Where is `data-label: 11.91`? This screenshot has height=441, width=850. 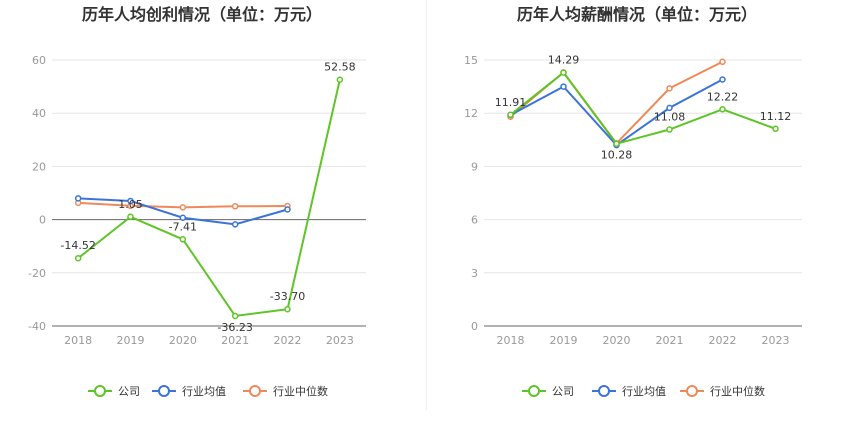
data-label: 11.91 is located at coordinates (511, 102).